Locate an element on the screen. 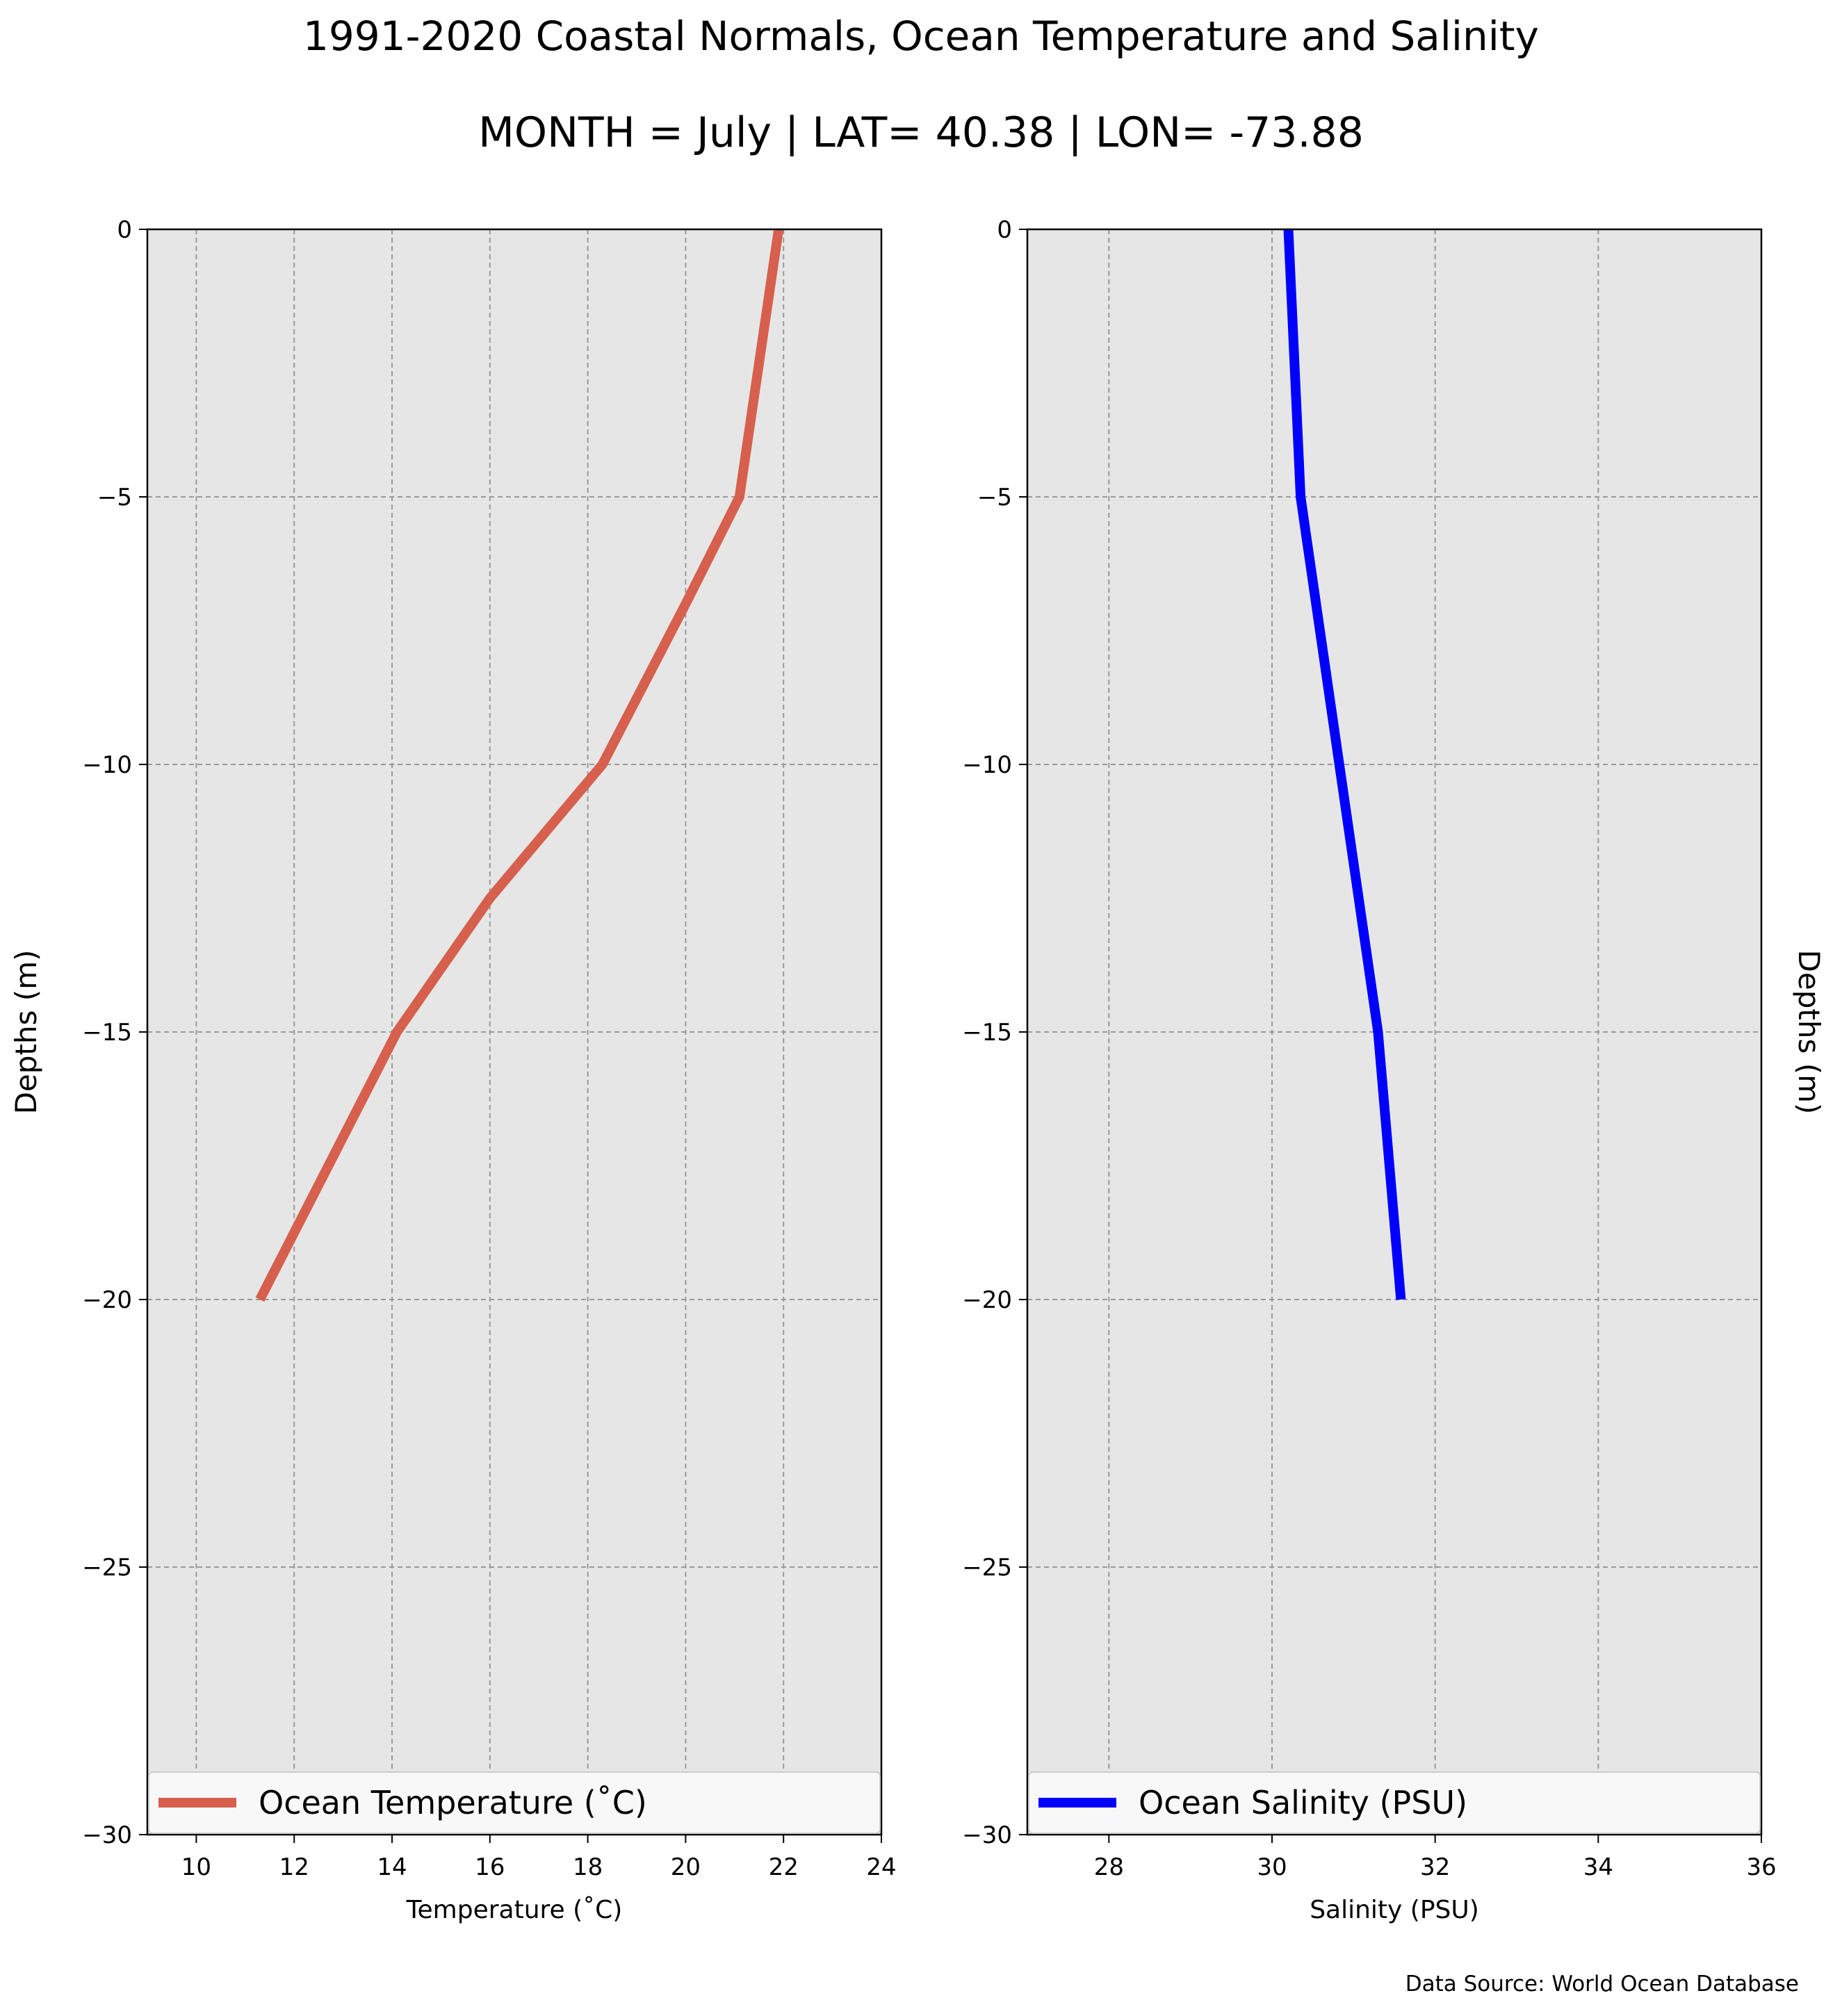 This screenshot has width=1842, height=2016. salinity-x-ticks: 28 30 32 34 36 is located at coordinates (1435, 1858).